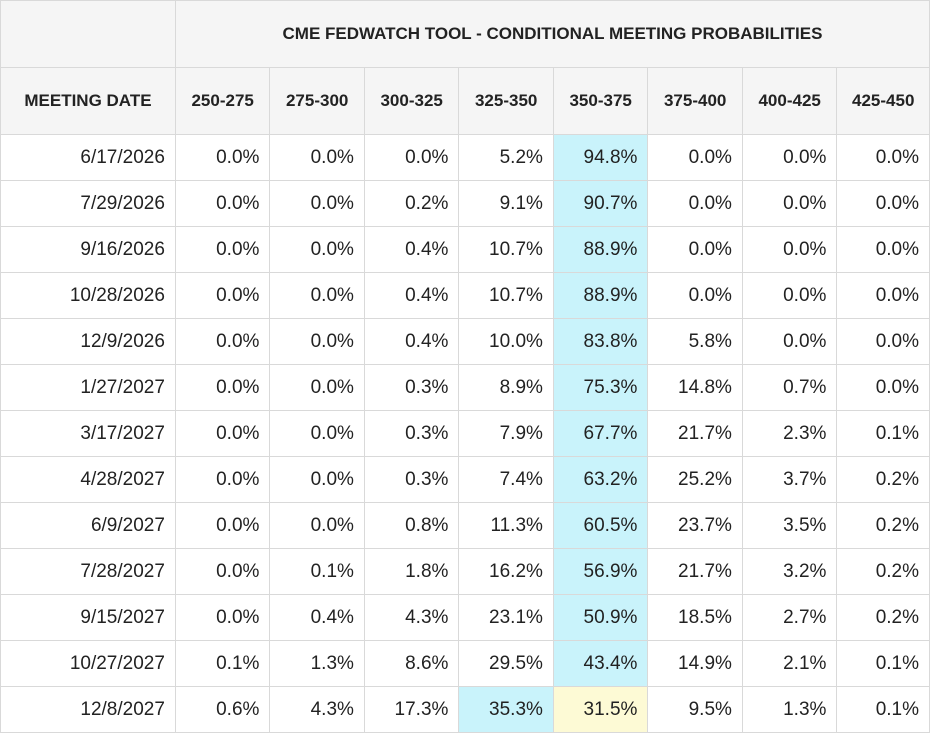  What do you see at coordinates (317, 101) in the screenshot?
I see `column-header: 275-300` at bounding box center [317, 101].